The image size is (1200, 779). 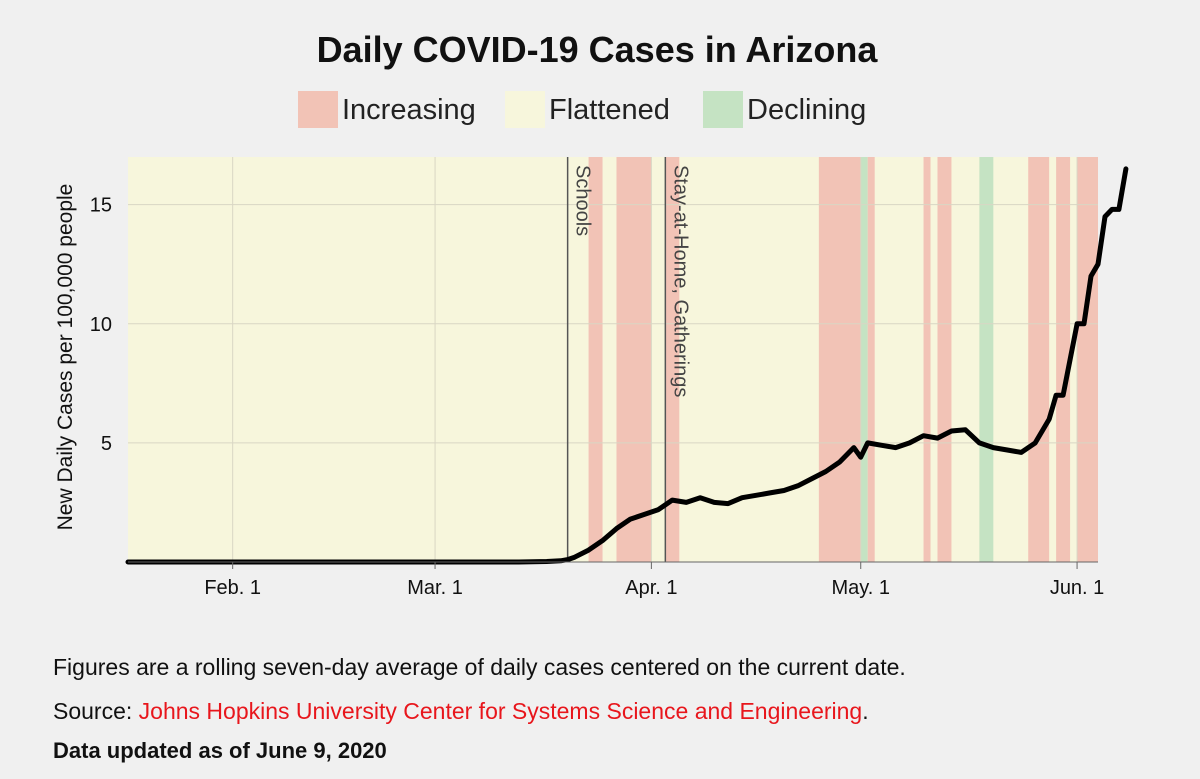 What do you see at coordinates (723, 109) in the screenshot?
I see `legend-swatch-declining` at bounding box center [723, 109].